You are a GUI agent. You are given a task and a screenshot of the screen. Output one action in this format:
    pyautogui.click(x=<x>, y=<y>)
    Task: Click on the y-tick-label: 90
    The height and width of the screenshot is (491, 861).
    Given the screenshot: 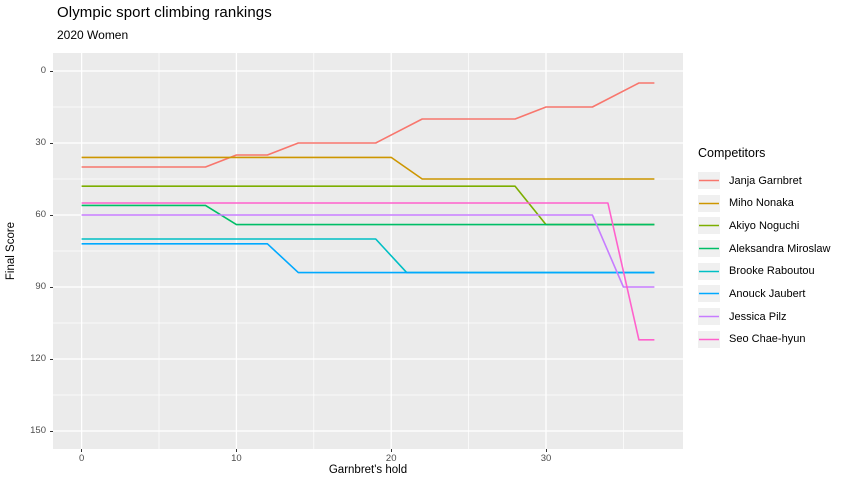 What is the action you would take?
    pyautogui.click(x=40, y=286)
    